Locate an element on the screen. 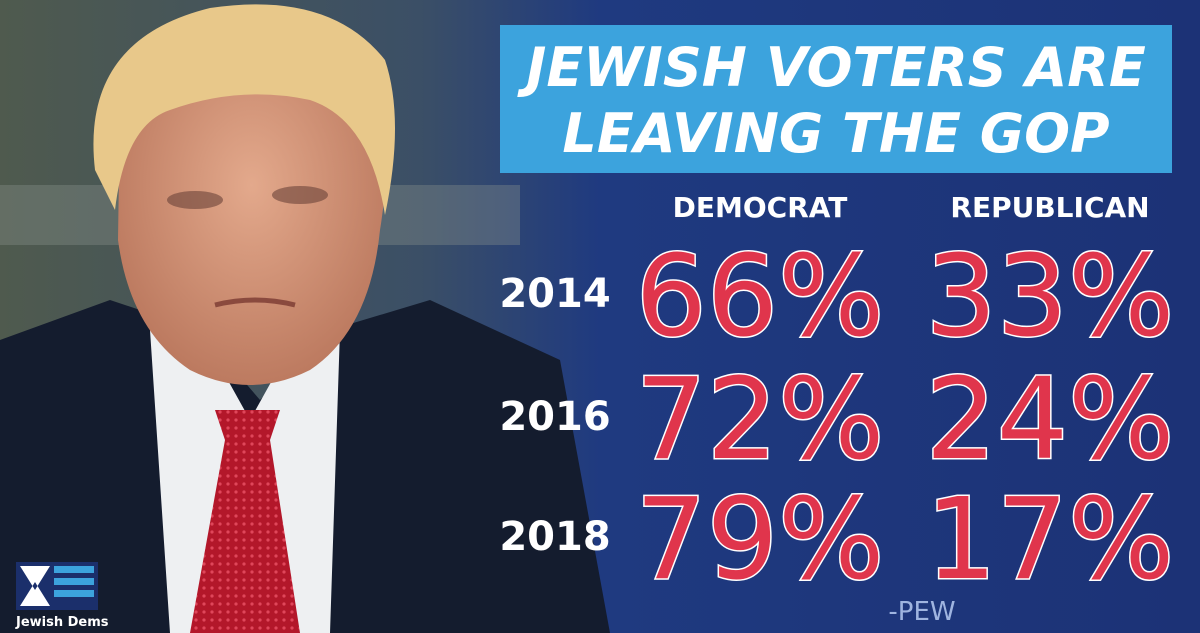 This screenshot has height=633, width=1200. row-year: 2014 is located at coordinates (554, 294).